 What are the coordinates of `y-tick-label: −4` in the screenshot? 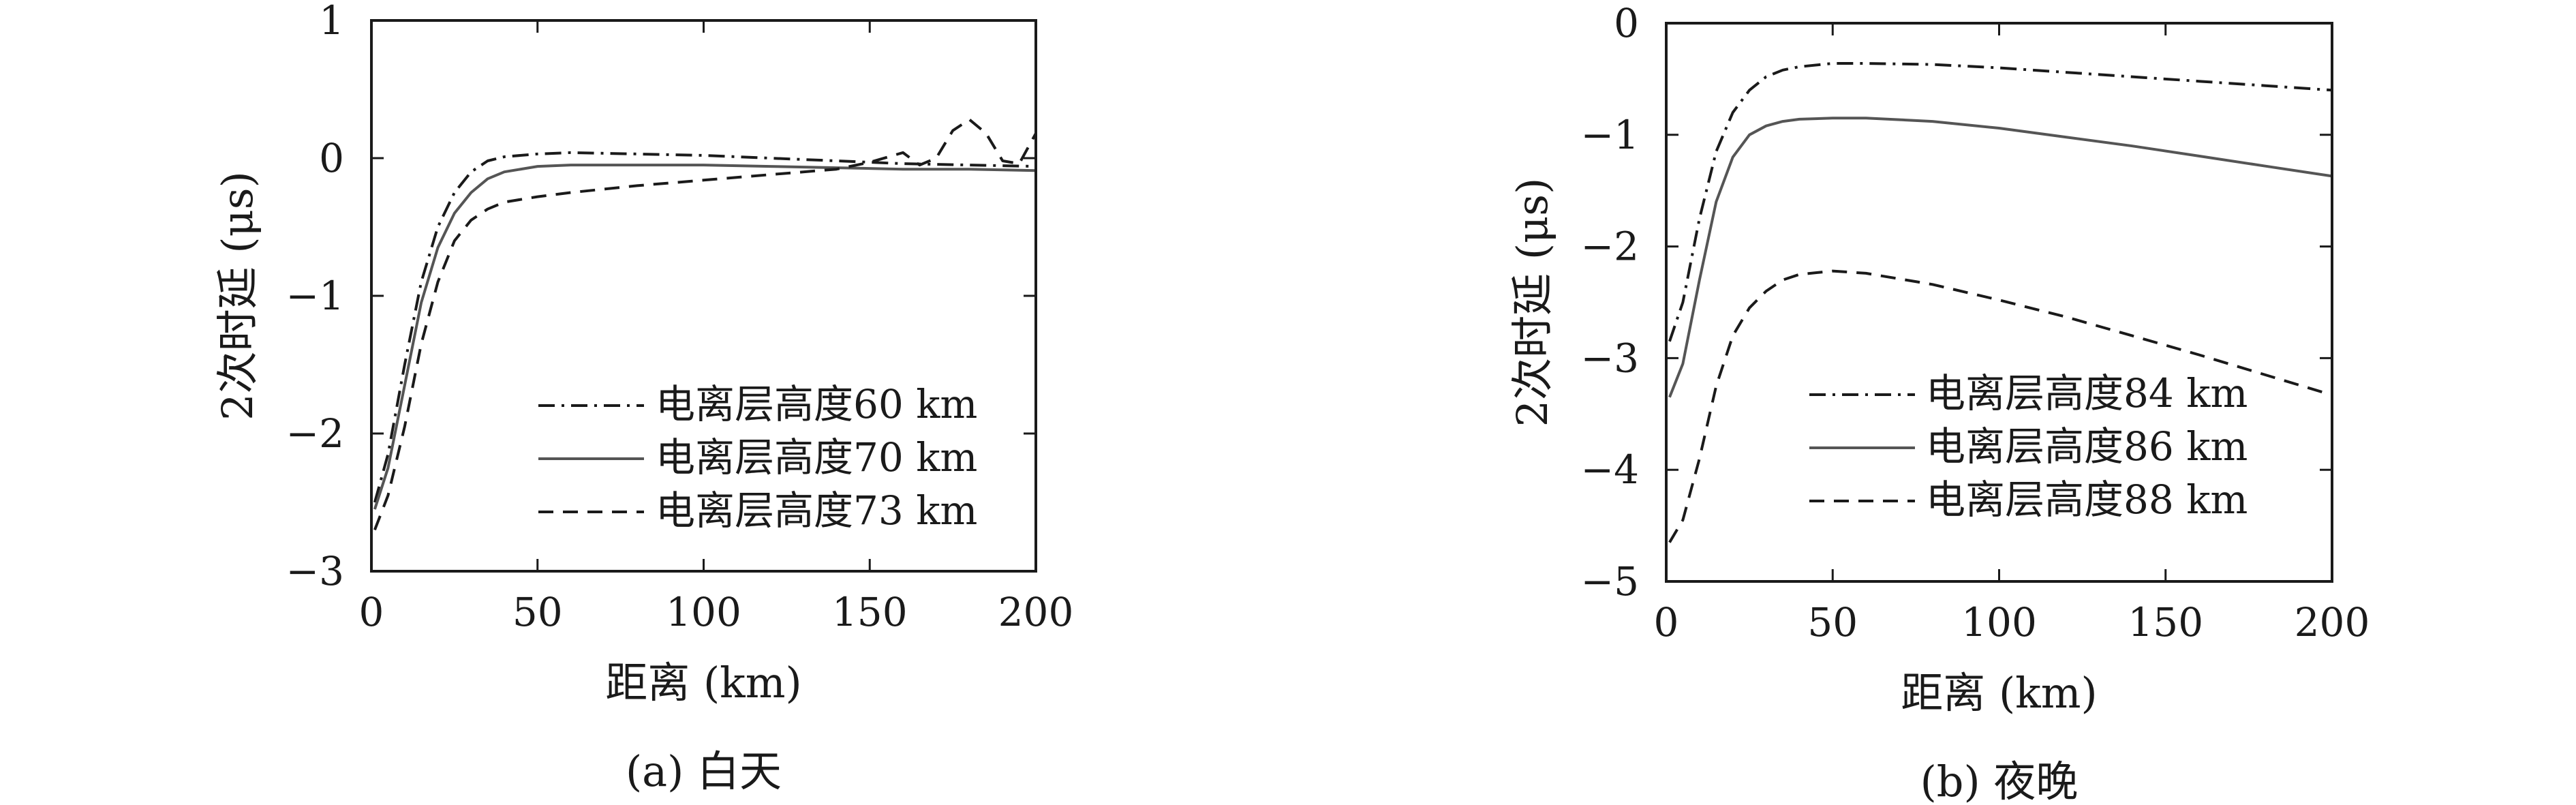 It's located at (1610, 469).